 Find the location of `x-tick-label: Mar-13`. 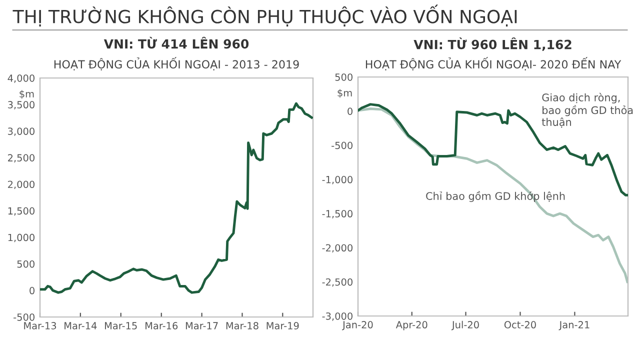

x-tick-label: Mar-13 is located at coordinates (40, 326).